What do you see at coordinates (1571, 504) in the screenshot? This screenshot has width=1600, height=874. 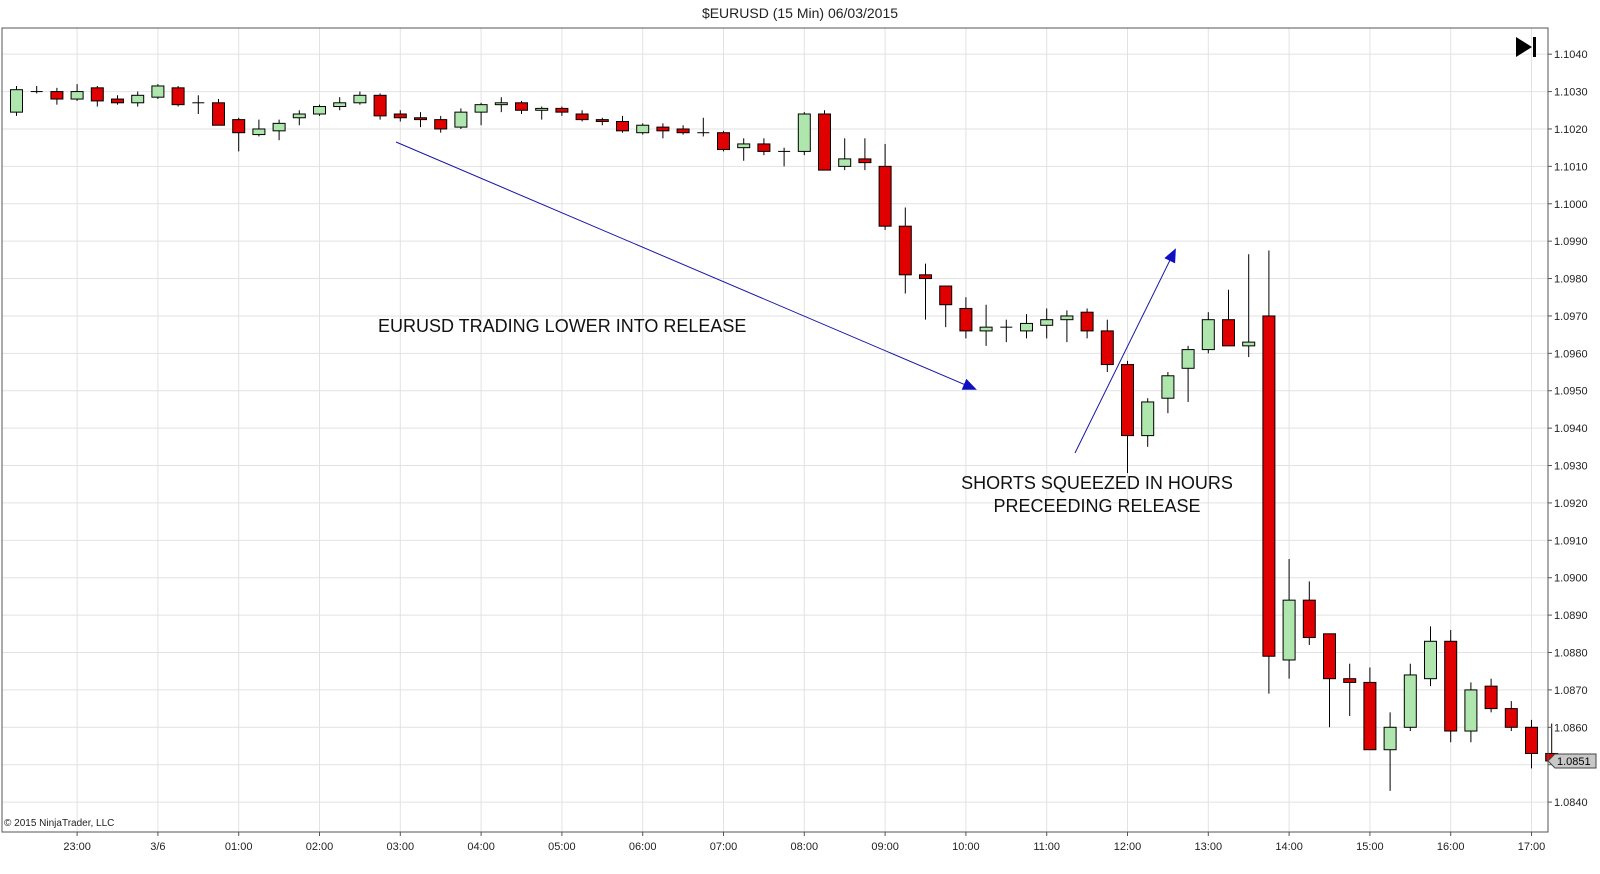 I see `y-tick-label: 1.0920` at bounding box center [1571, 504].